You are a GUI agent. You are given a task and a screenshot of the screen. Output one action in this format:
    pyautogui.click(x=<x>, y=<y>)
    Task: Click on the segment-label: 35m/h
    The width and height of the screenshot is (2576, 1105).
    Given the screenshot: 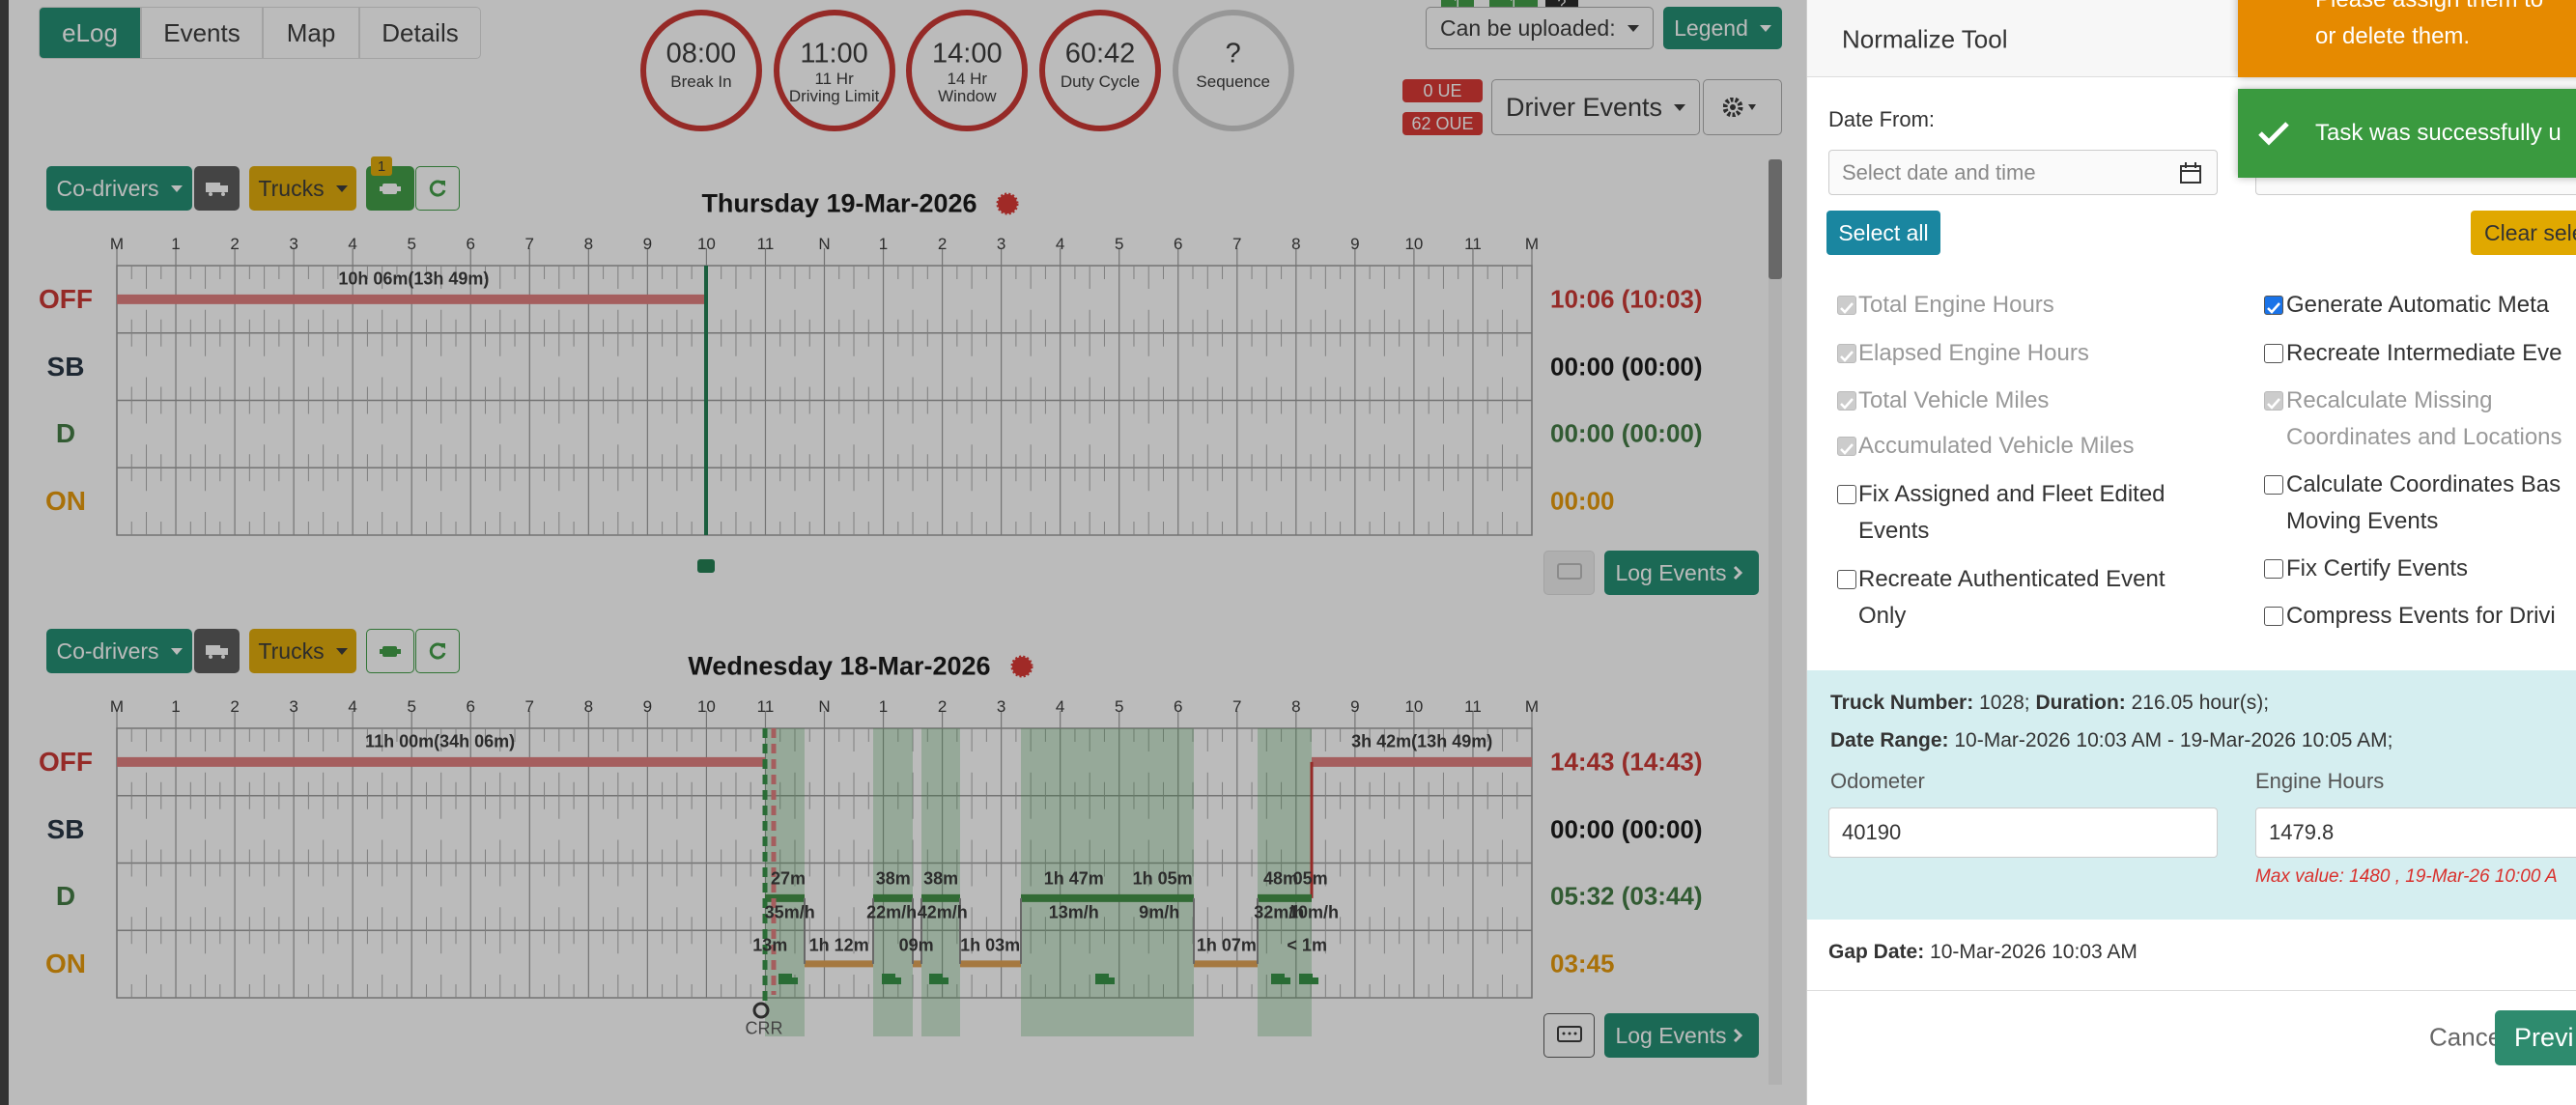 What is the action you would take?
    pyautogui.click(x=789, y=912)
    